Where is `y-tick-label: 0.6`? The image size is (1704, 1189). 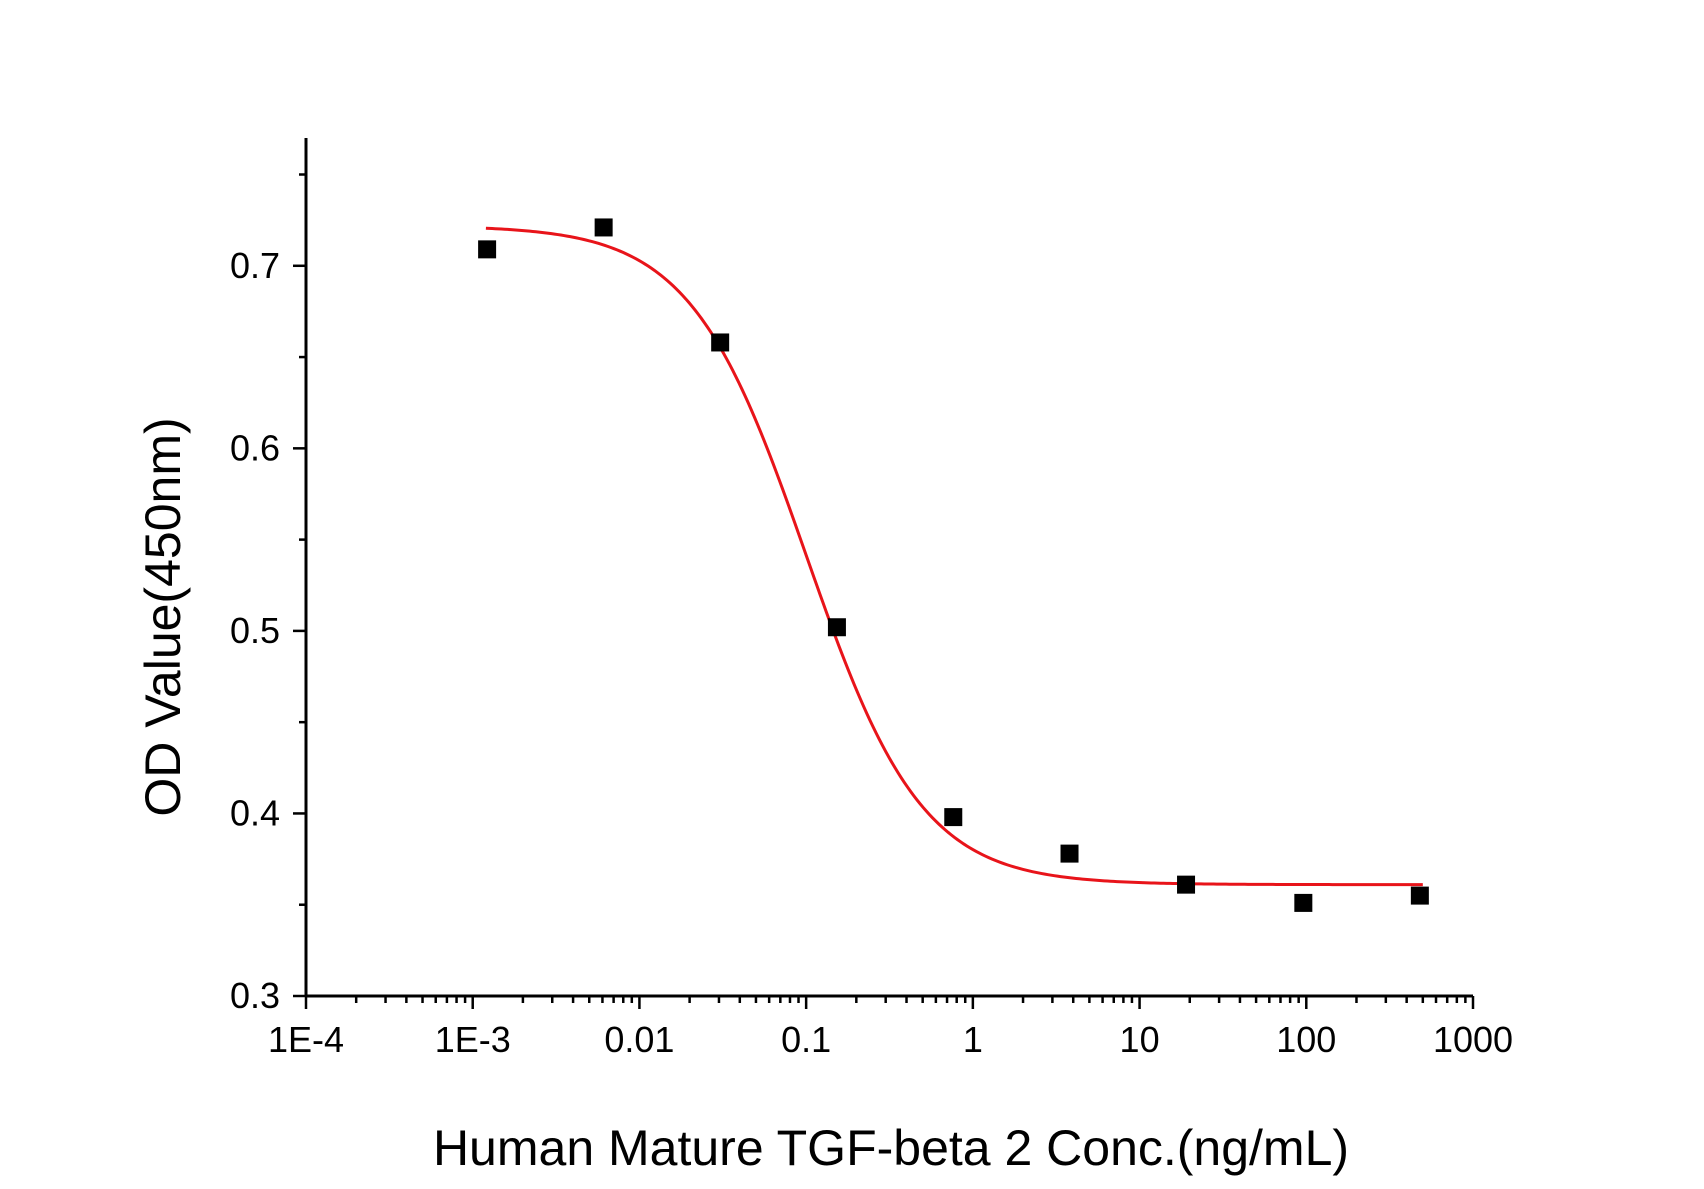
y-tick-label: 0.6 is located at coordinates (255, 447).